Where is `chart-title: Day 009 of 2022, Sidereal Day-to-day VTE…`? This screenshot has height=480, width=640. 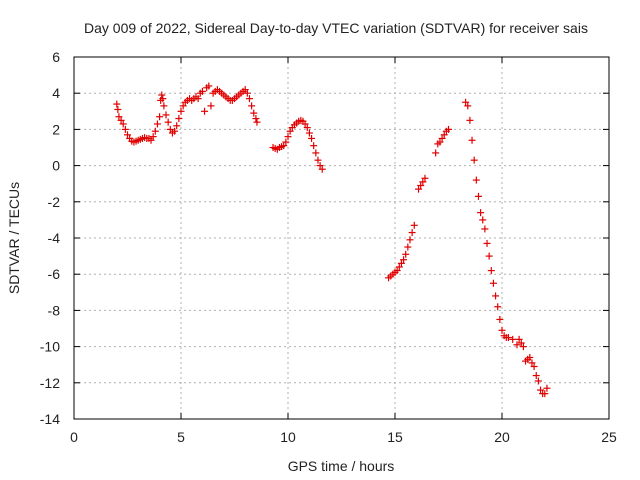 chart-title: Day 009 of 2022, Sidereal Day-to-day VTE… is located at coordinates (336, 28).